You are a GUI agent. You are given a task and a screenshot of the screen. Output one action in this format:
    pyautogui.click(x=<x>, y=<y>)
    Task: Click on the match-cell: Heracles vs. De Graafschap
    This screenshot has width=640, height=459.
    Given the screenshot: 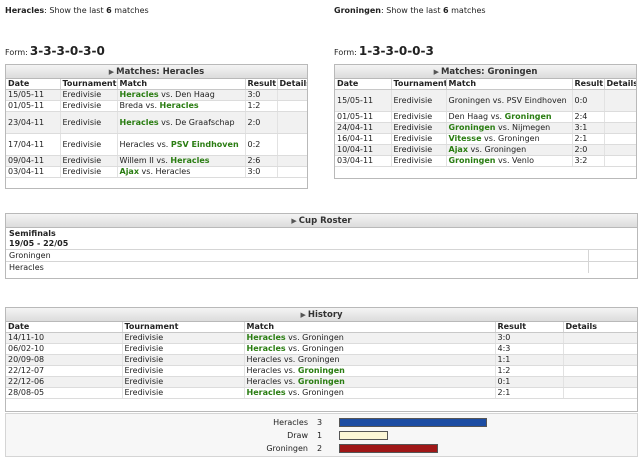 What is the action you would take?
    pyautogui.click(x=181, y=122)
    